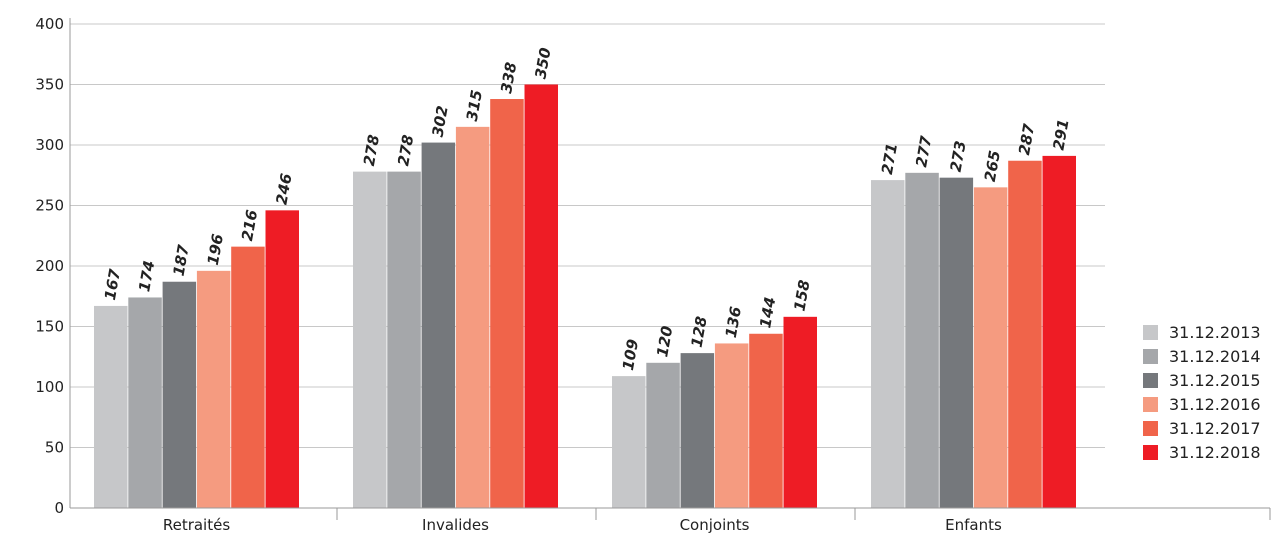 The width and height of the screenshot is (1280, 544). I want to click on y-tick-label-350: 350, so click(49, 85).